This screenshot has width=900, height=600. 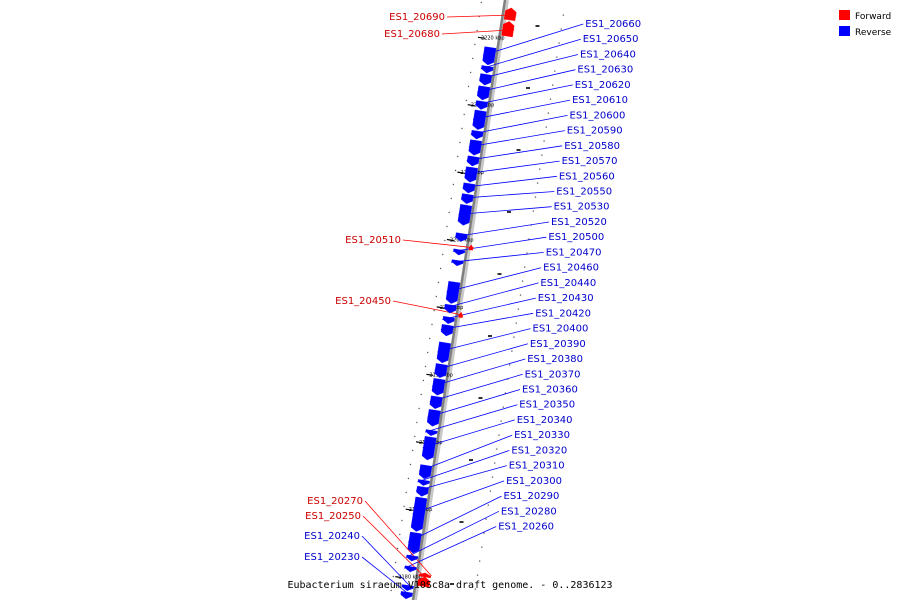 I want to click on gene-label-reverse: ES1_20660, so click(x=613, y=24).